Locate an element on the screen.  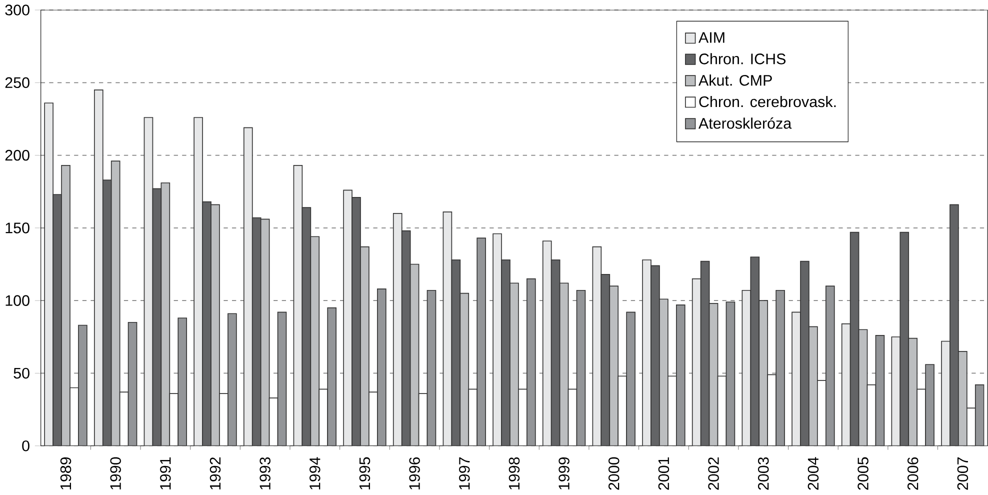
x-tick-label: 1991 is located at coordinates (165, 473).